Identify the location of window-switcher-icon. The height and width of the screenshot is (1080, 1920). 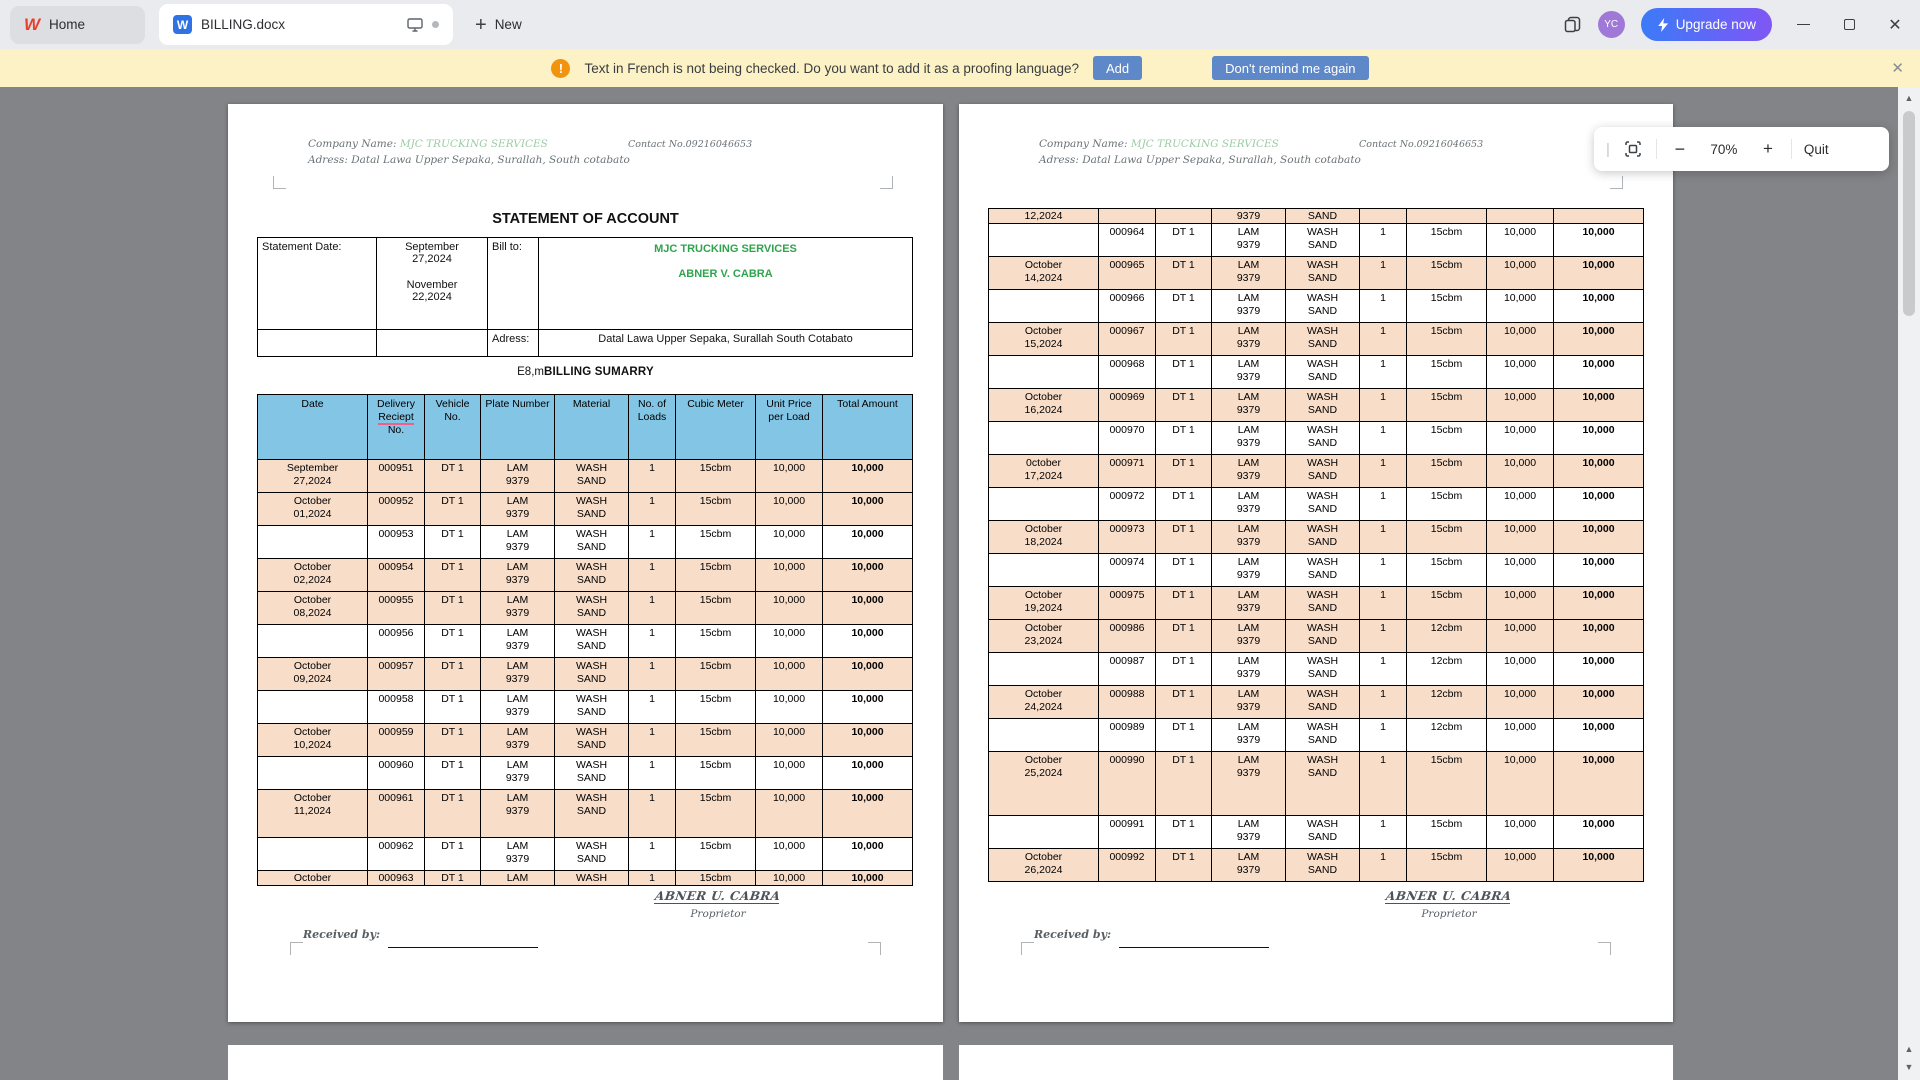
(1572, 24).